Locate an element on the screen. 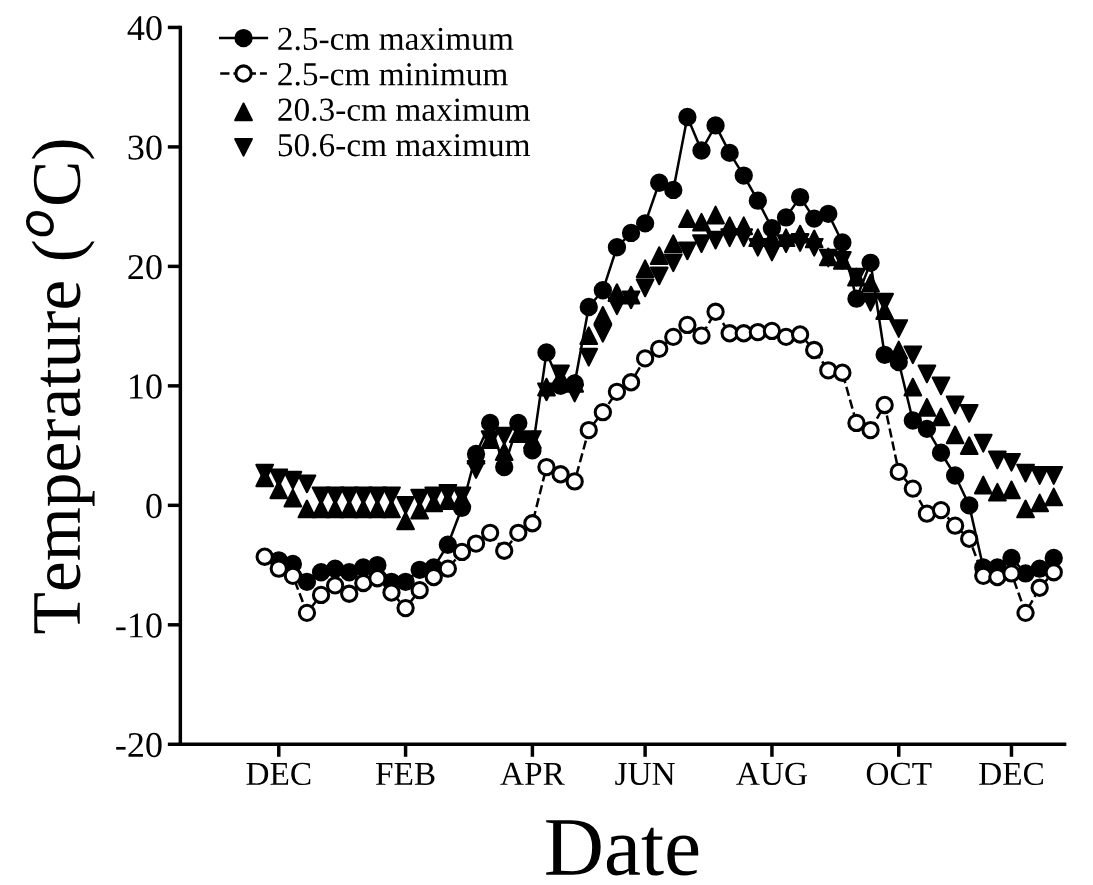 The width and height of the screenshot is (1093, 885). y-tick-label: 0 is located at coordinates (154, 506).